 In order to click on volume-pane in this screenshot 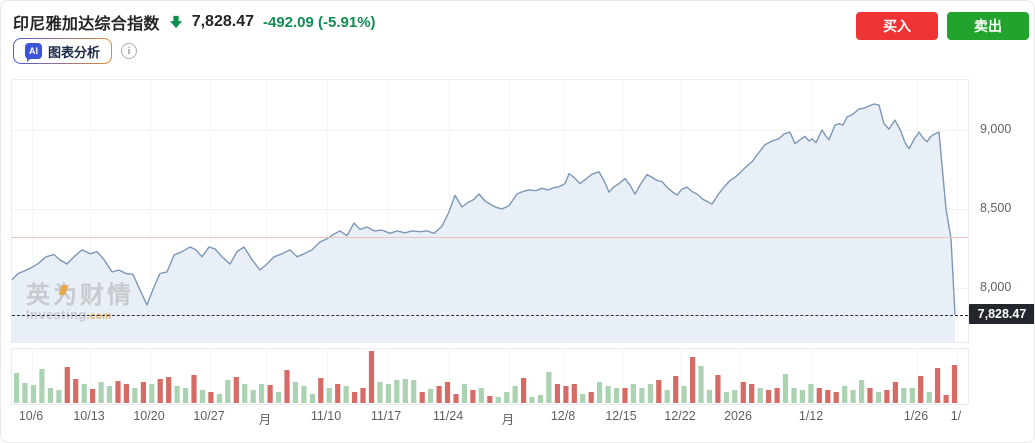, I will do `click(490, 376)`.